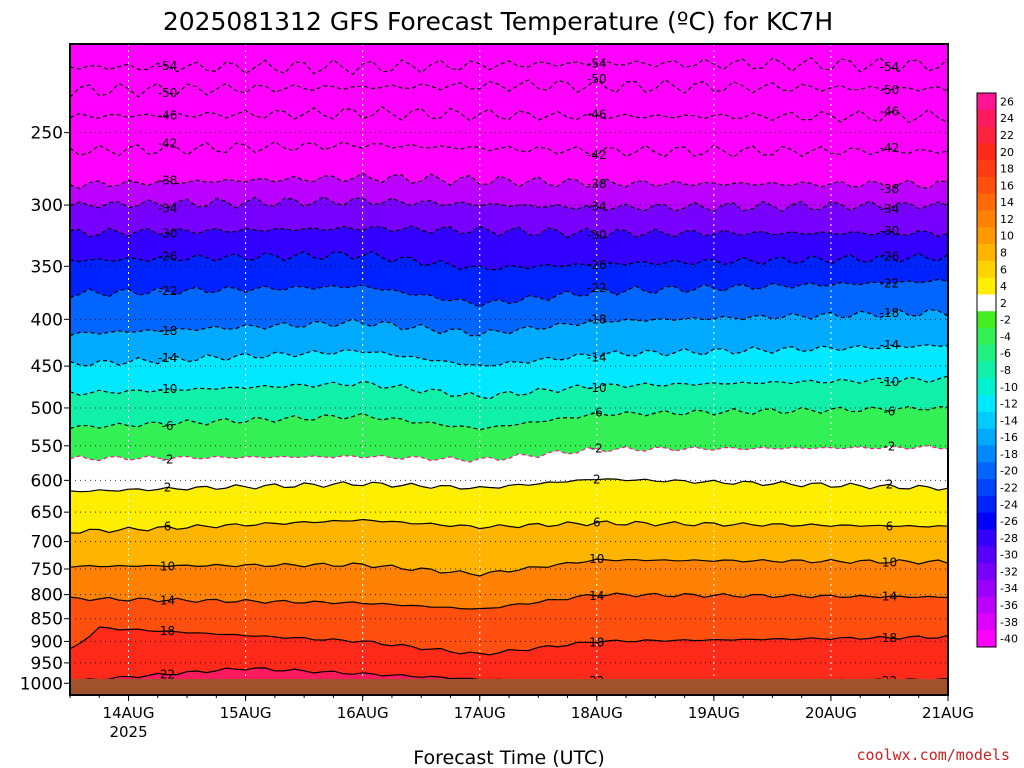 The image size is (1024, 768). What do you see at coordinates (597, 713) in the screenshot?
I see `x-tick-label-18AUG: 18AUG` at bounding box center [597, 713].